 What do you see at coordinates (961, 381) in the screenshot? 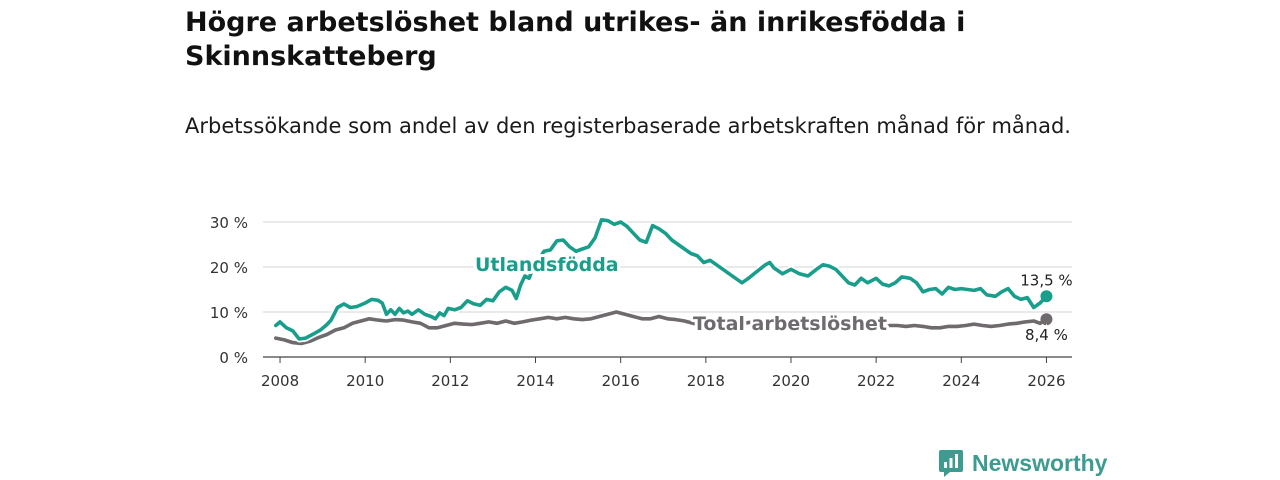
I see `x-tick-label: 2024` at bounding box center [961, 381].